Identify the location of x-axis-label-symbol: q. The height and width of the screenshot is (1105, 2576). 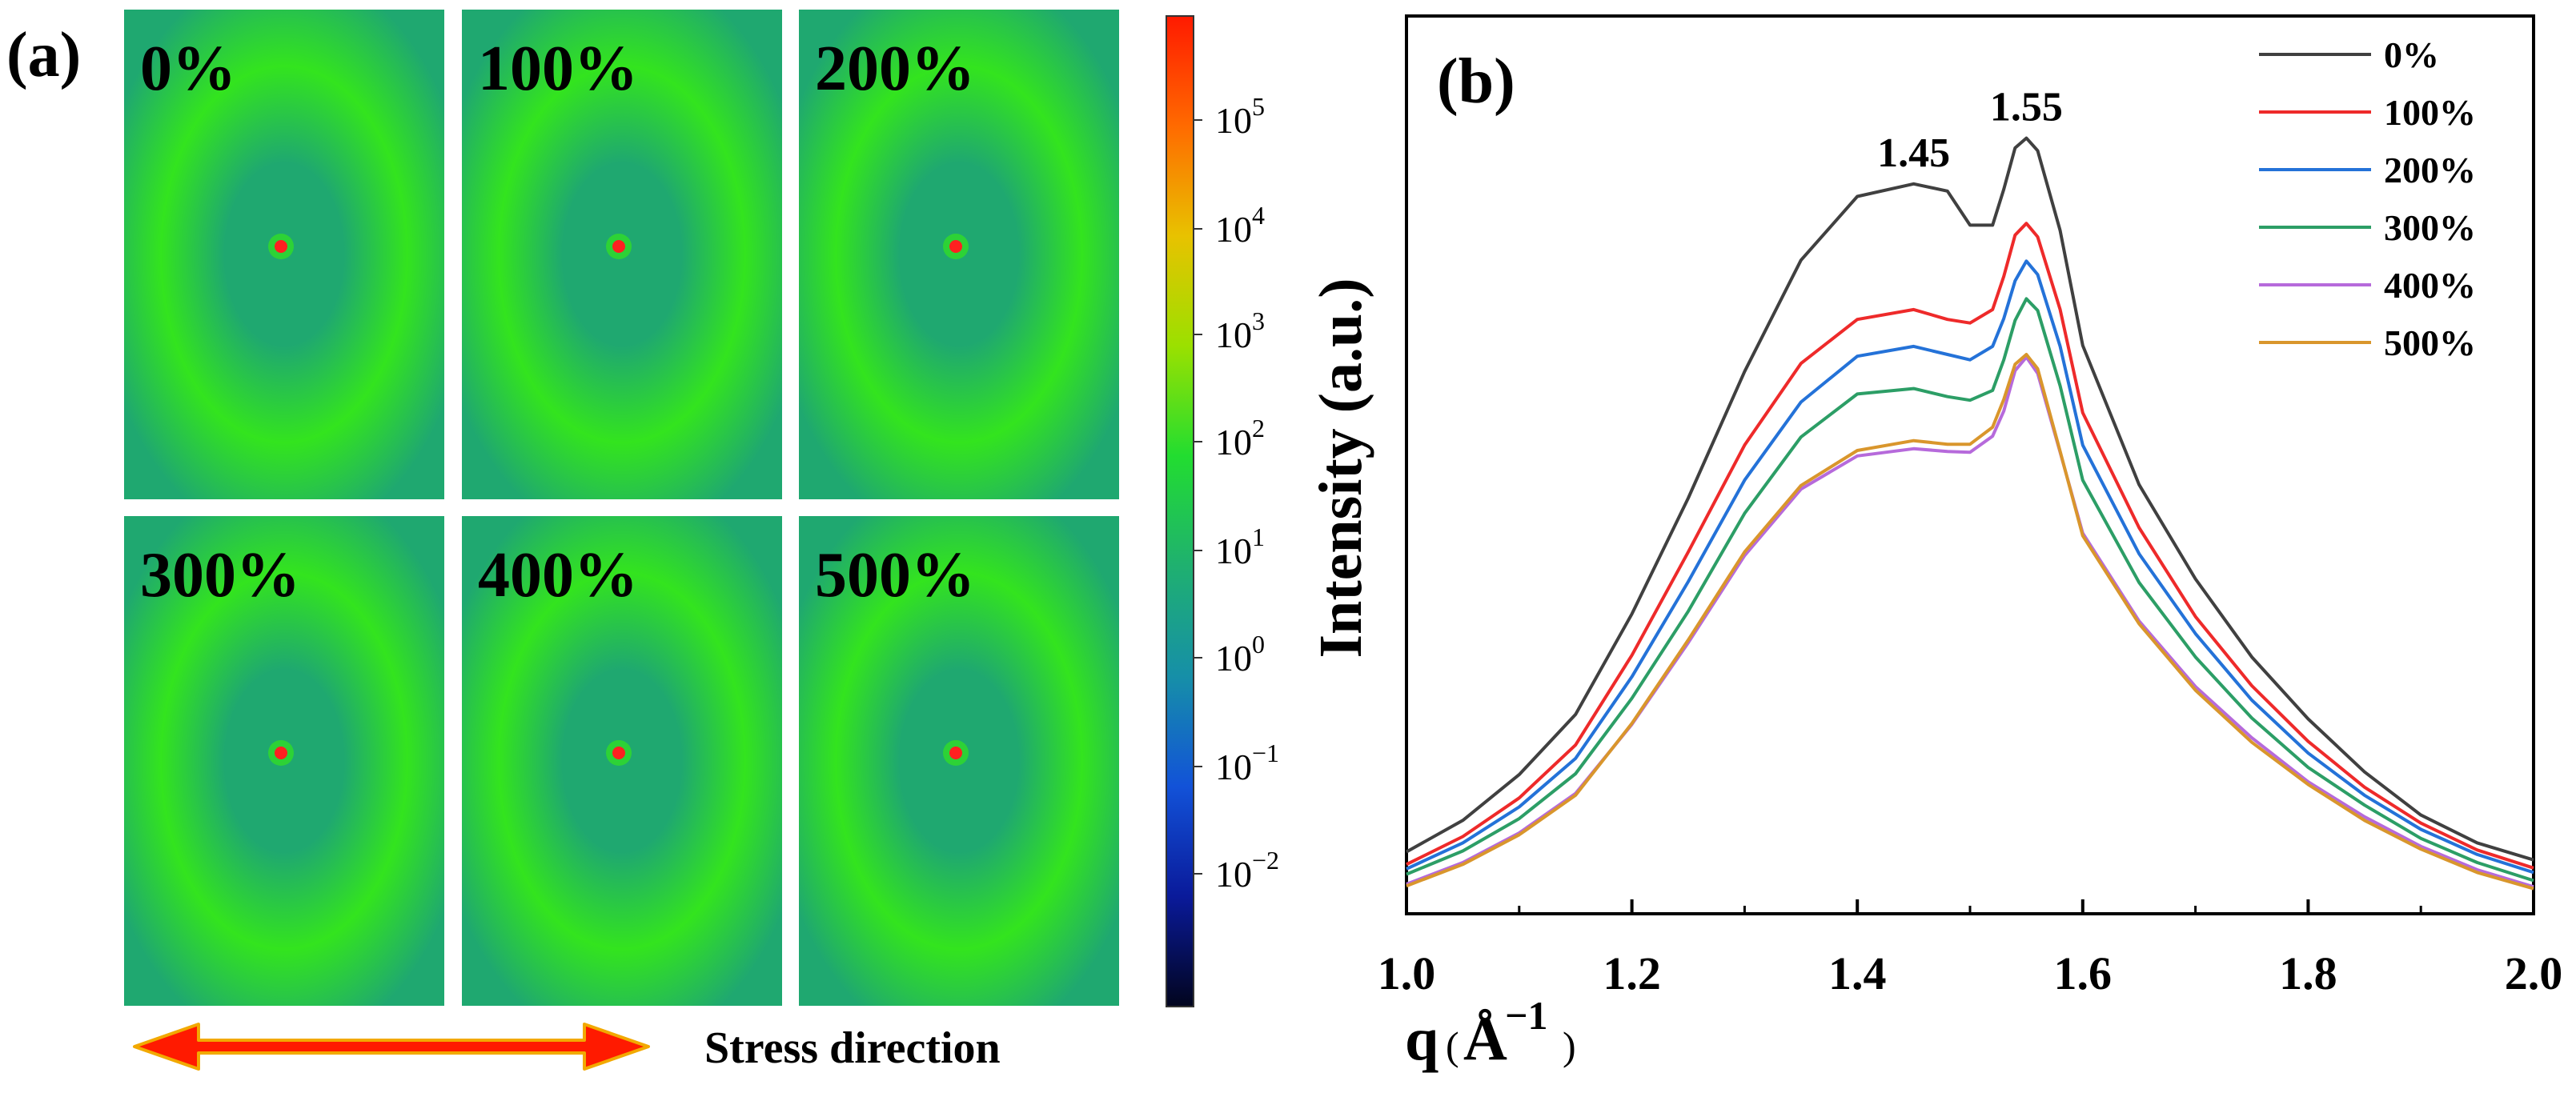
(1421, 1039).